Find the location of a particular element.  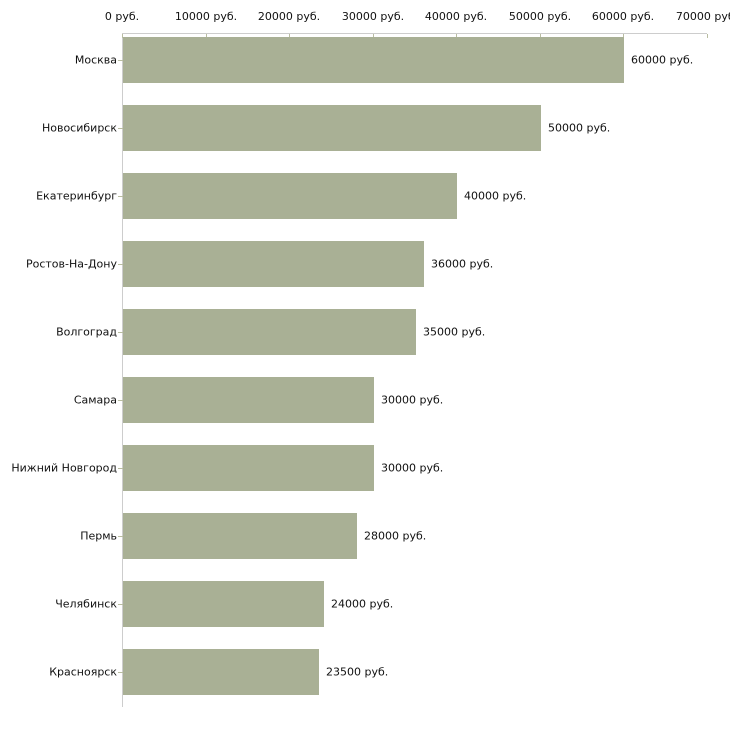

x-tick-label: 40000 руб. is located at coordinates (456, 16).